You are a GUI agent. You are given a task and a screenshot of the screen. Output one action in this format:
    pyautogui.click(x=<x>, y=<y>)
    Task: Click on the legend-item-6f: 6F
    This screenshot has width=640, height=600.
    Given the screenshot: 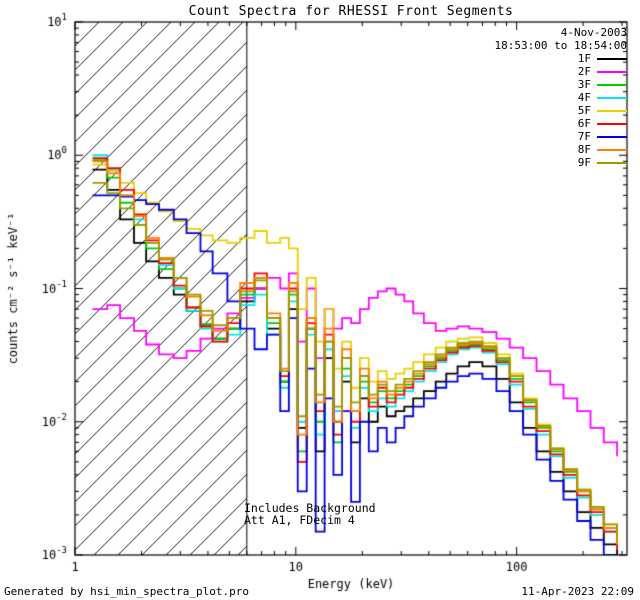 What is the action you would take?
    pyautogui.click(x=561, y=123)
    